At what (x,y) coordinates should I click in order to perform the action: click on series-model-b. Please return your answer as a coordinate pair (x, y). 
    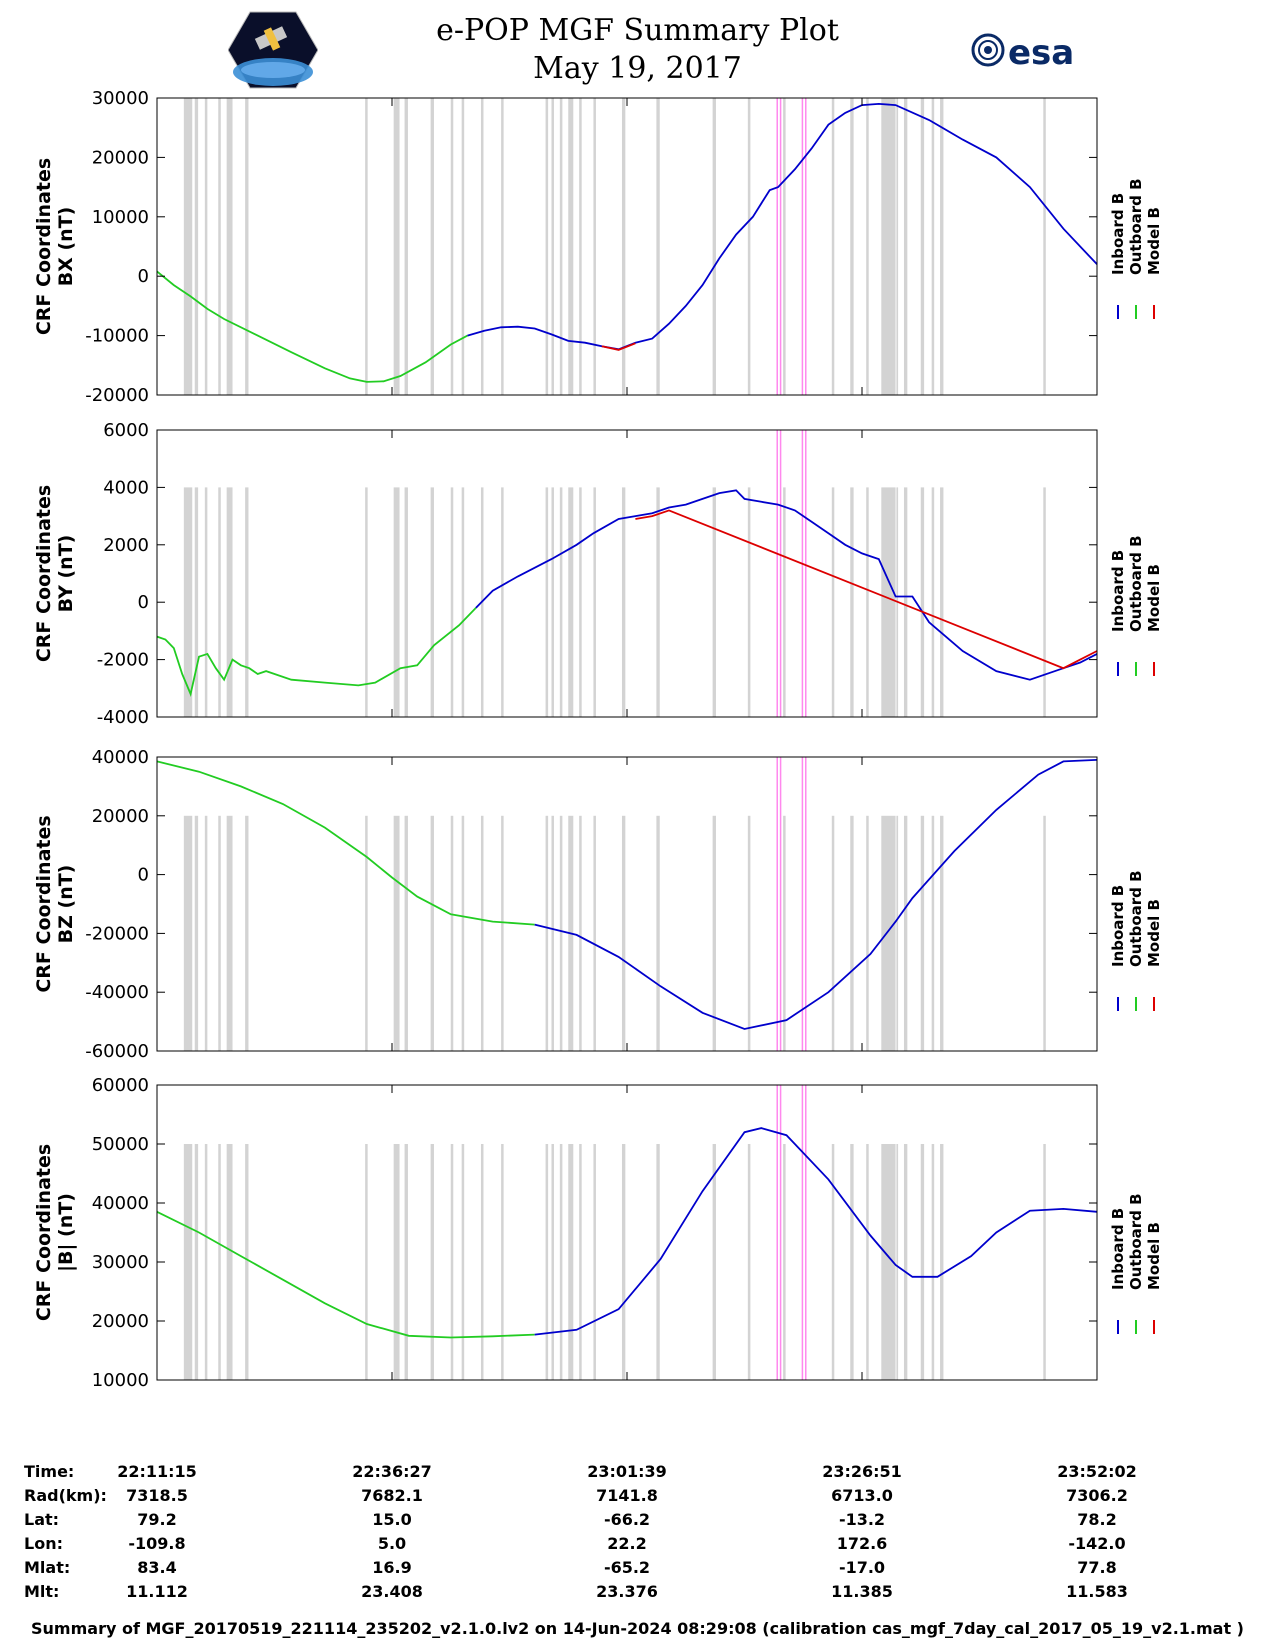
    Looking at the image, I should click on (866, 589).